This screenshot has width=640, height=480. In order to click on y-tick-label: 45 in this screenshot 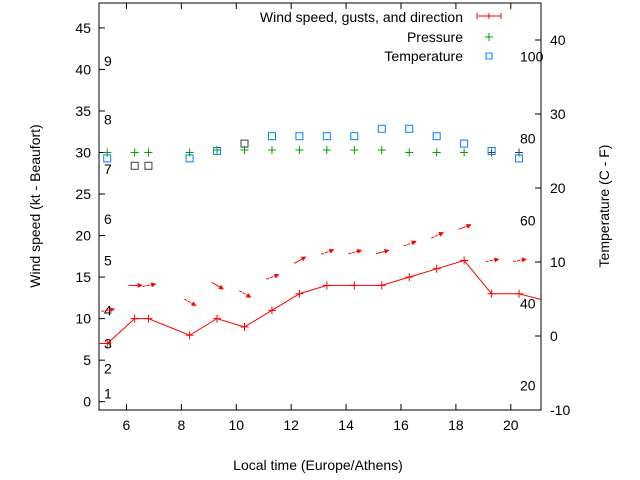, I will do `click(83, 28)`.